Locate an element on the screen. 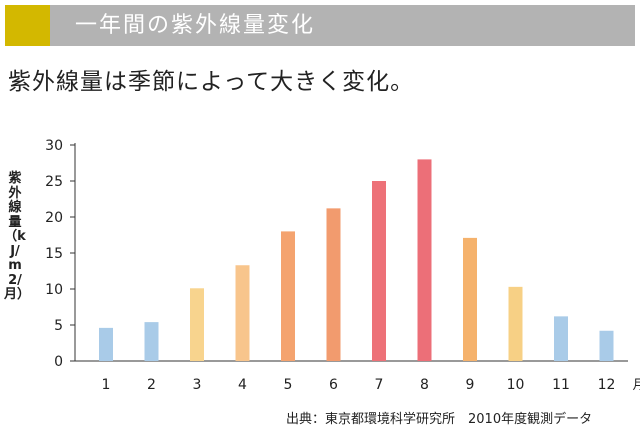 This screenshot has width=640, height=439. x-tick-label: 6 is located at coordinates (333, 385).